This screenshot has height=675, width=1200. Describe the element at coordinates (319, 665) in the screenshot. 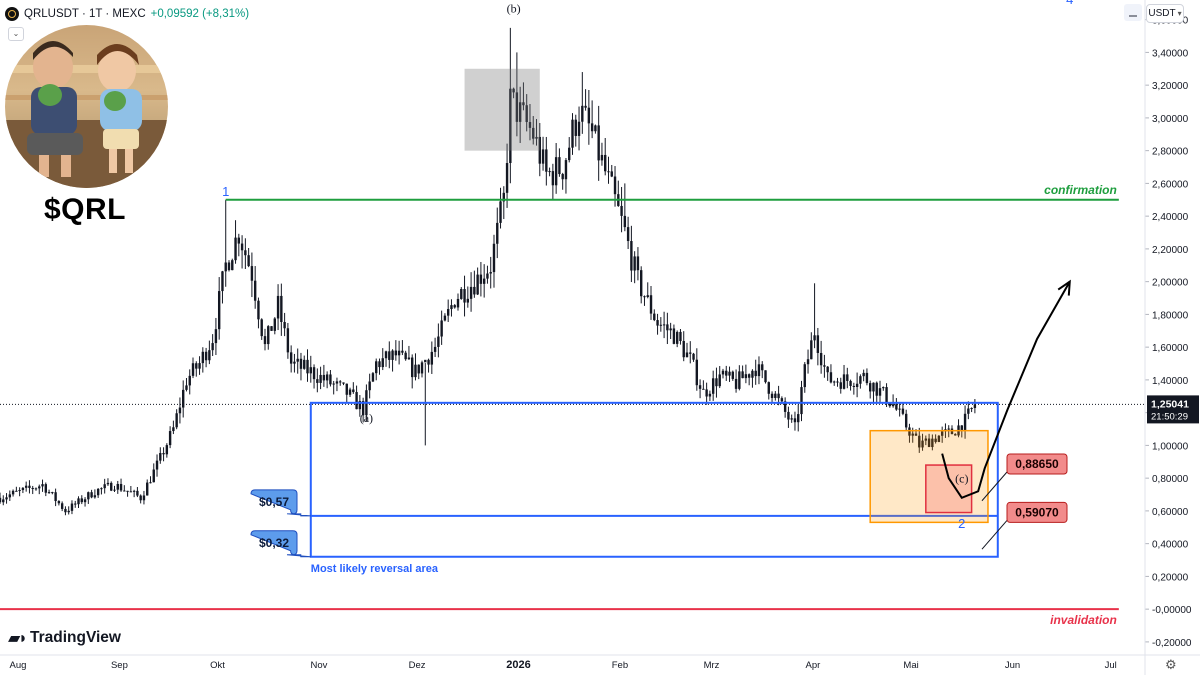

I see `x-tick-label: Nov` at that location.